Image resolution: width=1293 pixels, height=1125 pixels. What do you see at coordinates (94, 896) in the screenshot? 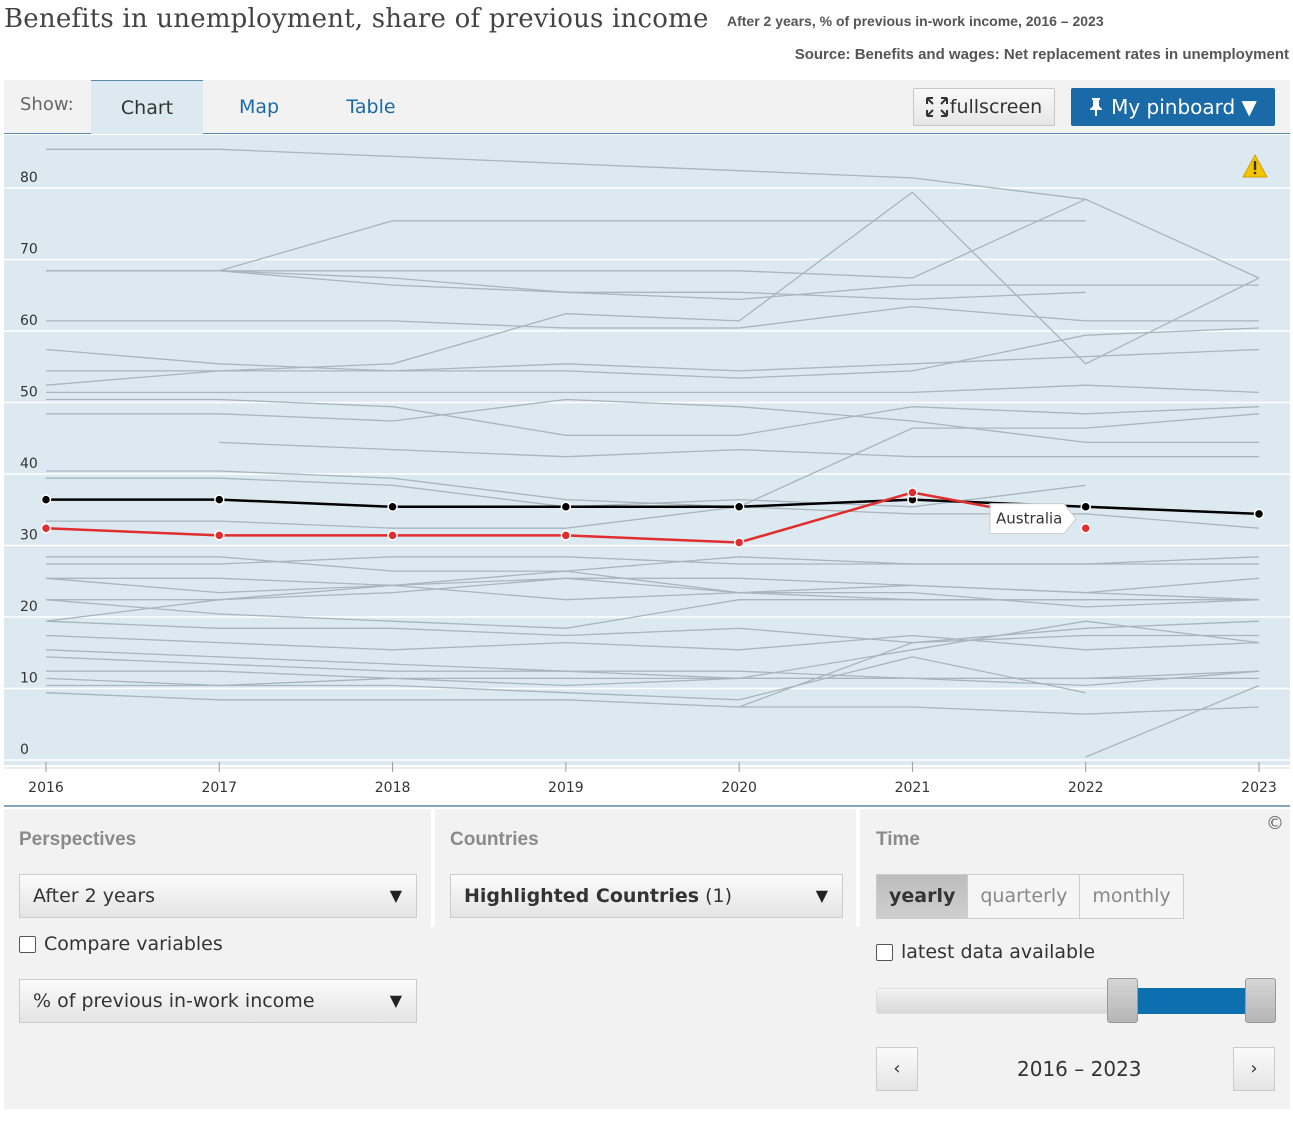
I see `perspective-value: After 2 years` at bounding box center [94, 896].